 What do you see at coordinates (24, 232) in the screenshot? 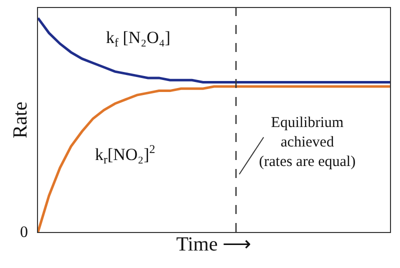
I see `text: 0` at bounding box center [24, 232].